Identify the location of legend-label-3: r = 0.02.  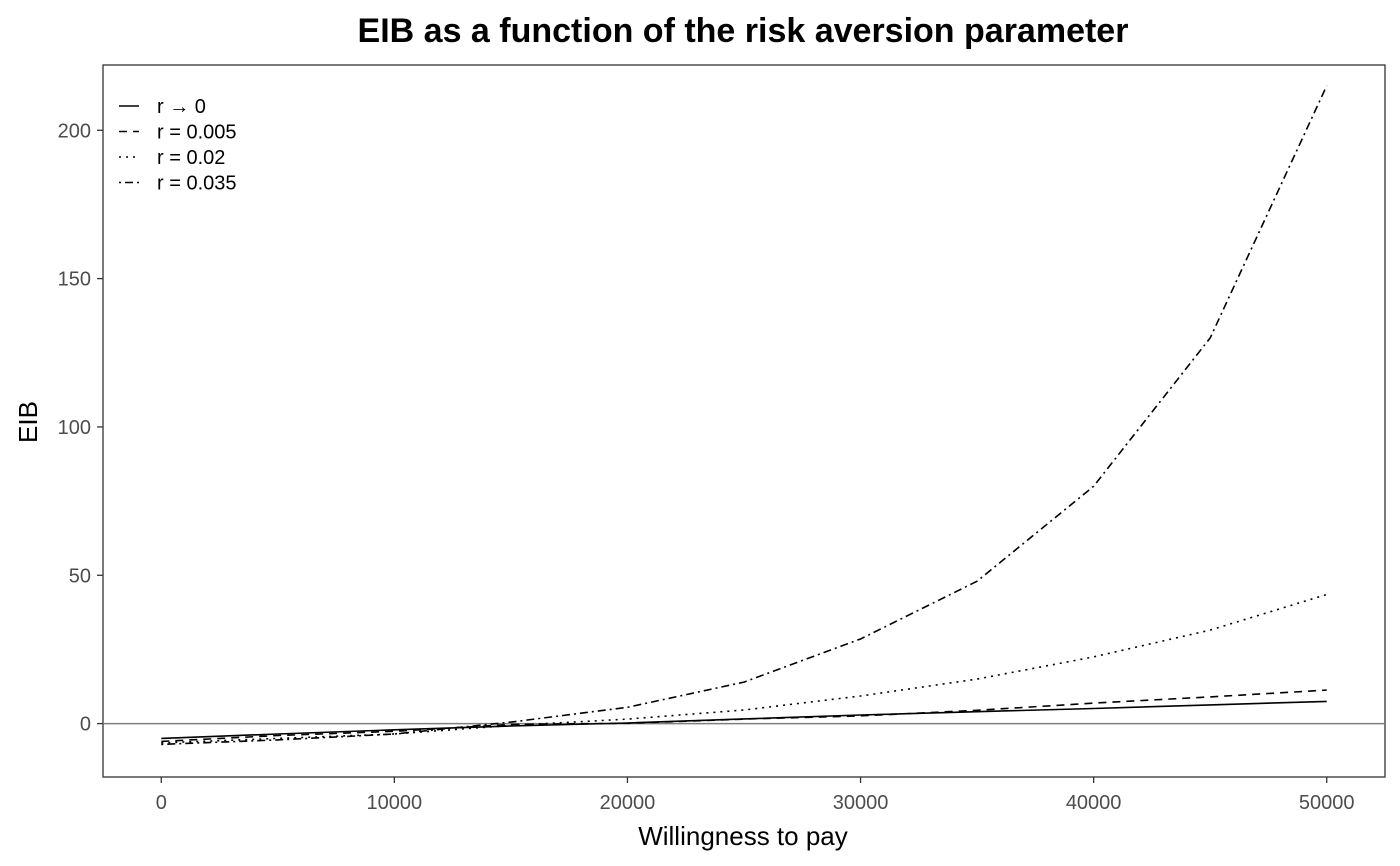
(191, 158).